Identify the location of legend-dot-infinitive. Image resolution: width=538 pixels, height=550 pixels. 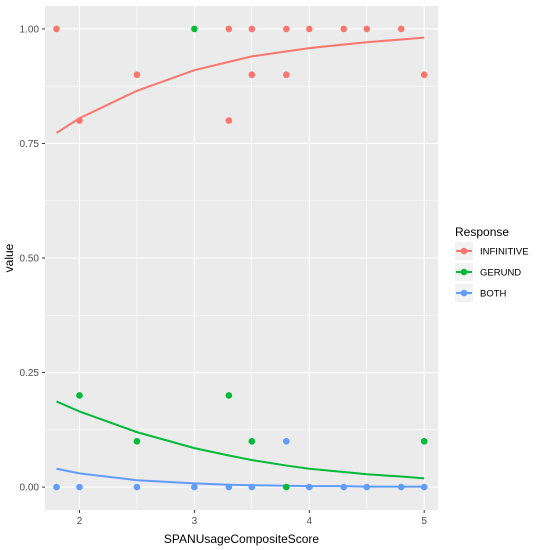
(464, 251).